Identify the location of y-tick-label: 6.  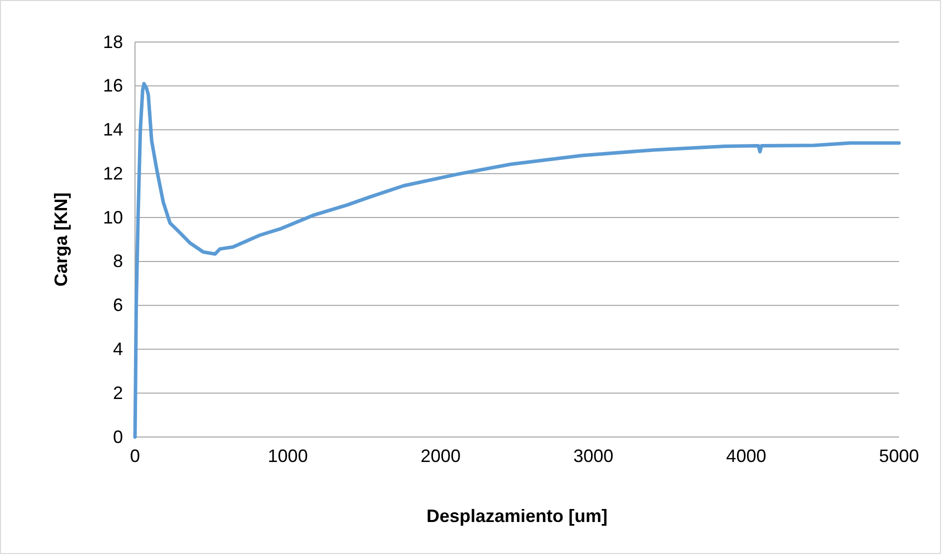
(117, 305).